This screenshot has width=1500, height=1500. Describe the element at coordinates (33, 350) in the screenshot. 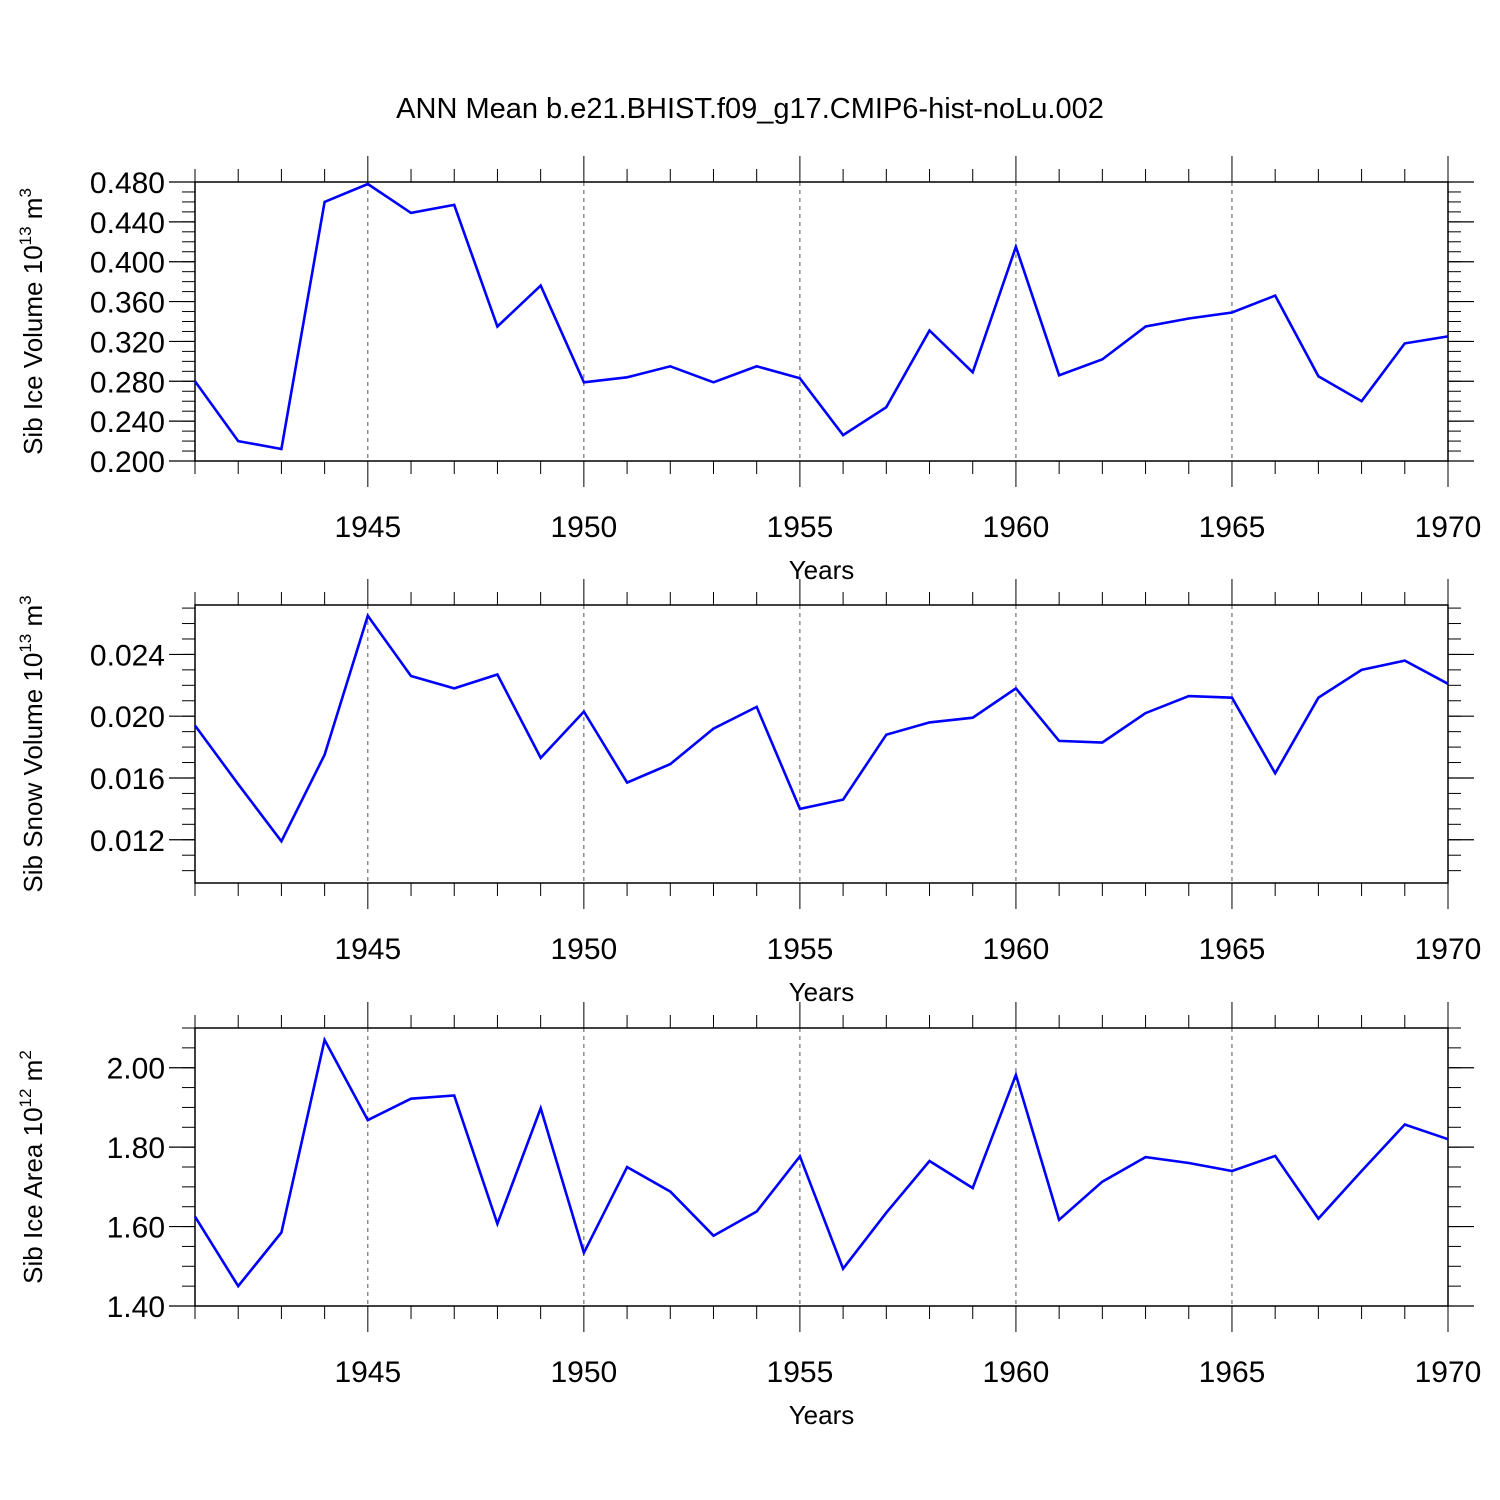

I see `y-axis-label-prefix: Sib Ice Volume 10` at that location.